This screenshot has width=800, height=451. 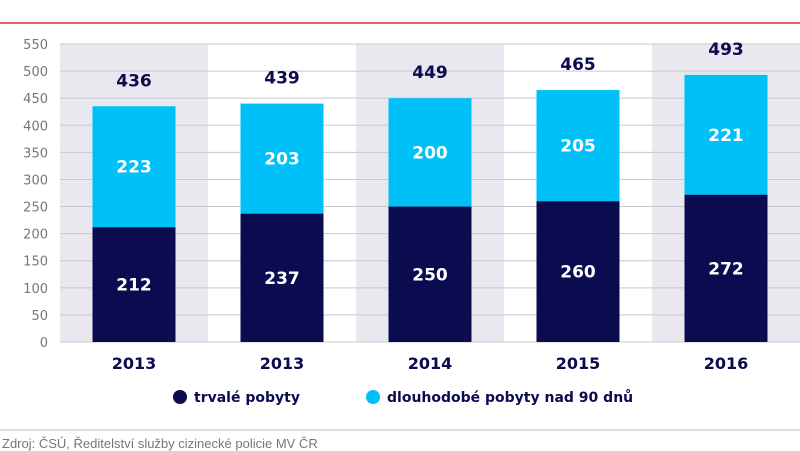 What do you see at coordinates (35, 208) in the screenshot?
I see `y-tick-label: 250` at bounding box center [35, 208].